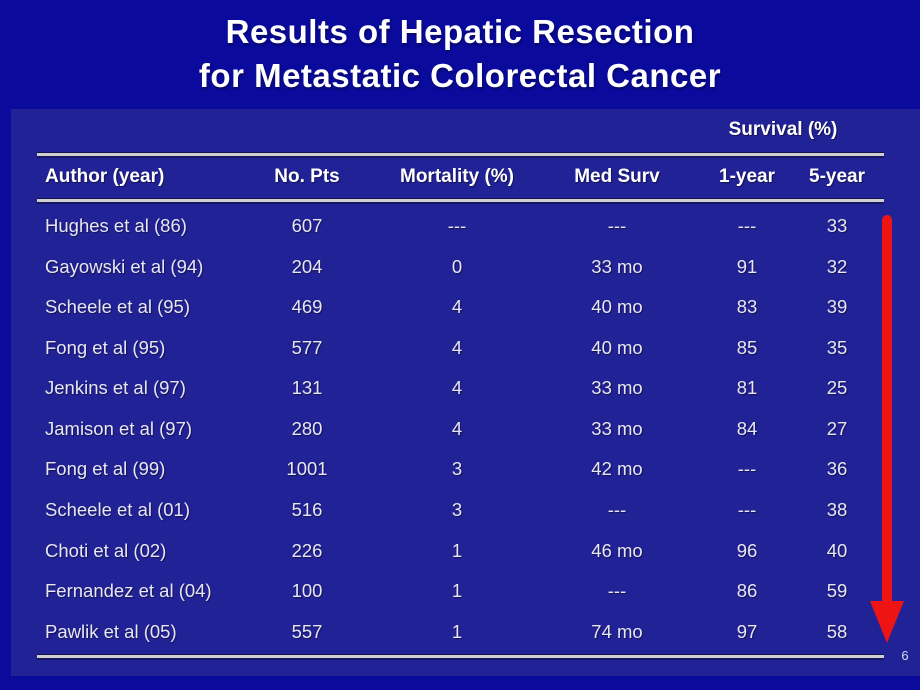 The width and height of the screenshot is (920, 690). I want to click on table-row: Fernandez et al (04) 100 1 --- 86 59, so click(460, 591).